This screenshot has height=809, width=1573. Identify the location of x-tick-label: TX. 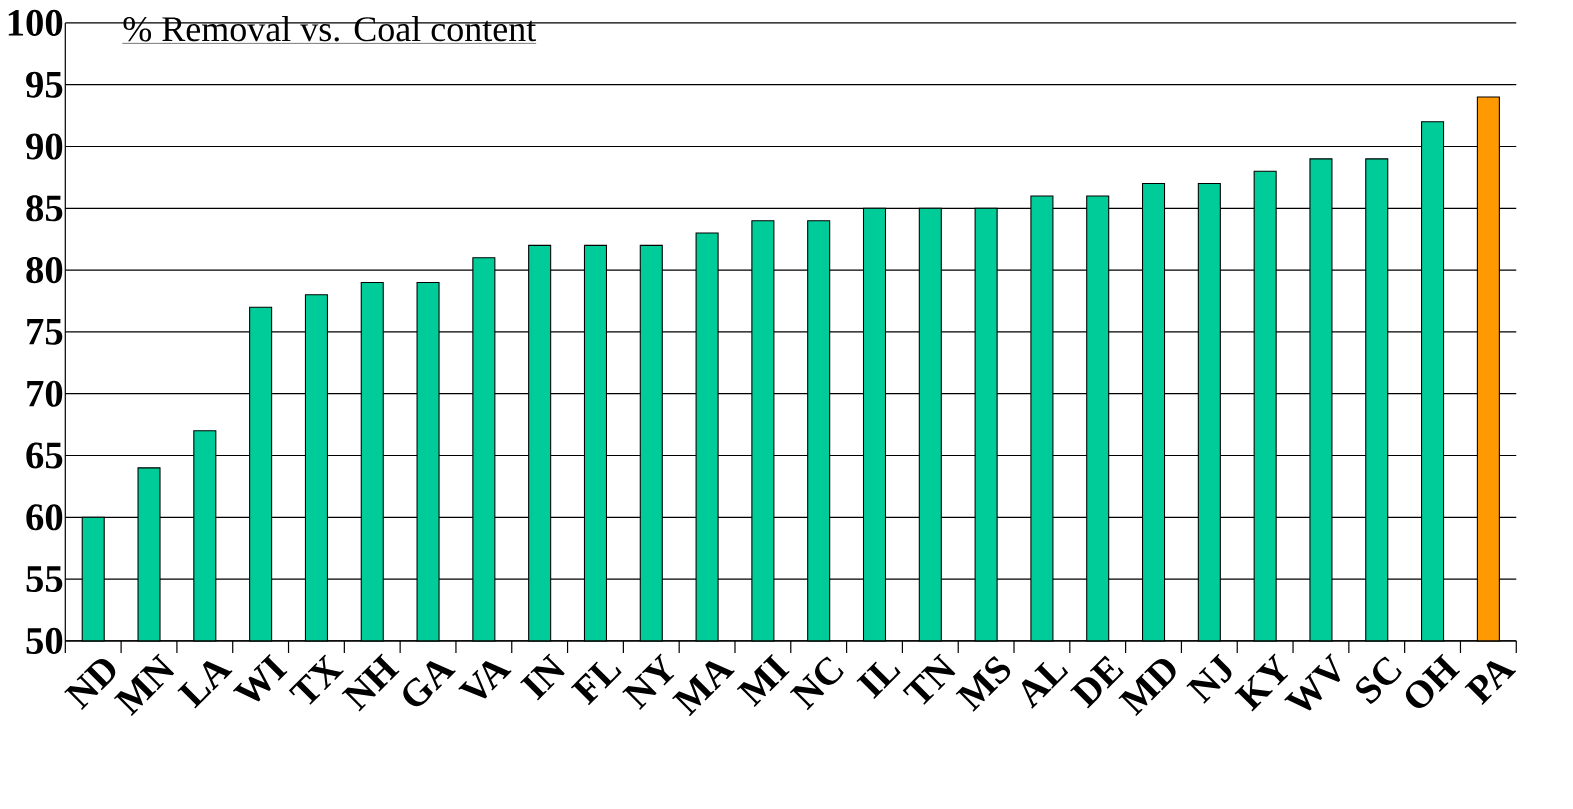
(316, 679).